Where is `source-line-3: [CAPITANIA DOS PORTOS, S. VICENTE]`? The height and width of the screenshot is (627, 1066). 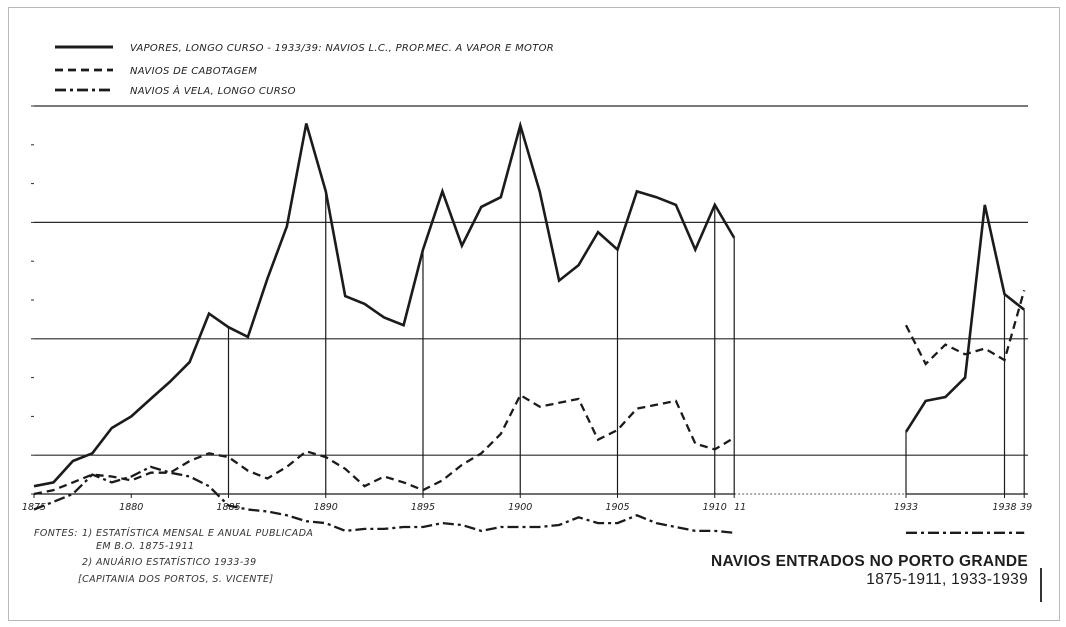 source-line-3: [CAPITANIA DOS PORTOS, S. VICENTE] is located at coordinates (176, 579).